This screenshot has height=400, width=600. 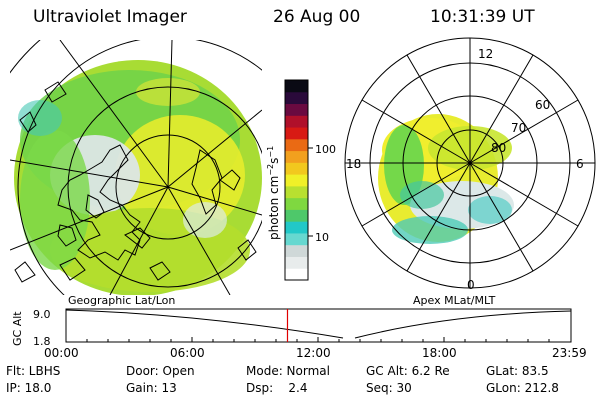 I want to click on mlt-label-0: 0, so click(x=471, y=285).